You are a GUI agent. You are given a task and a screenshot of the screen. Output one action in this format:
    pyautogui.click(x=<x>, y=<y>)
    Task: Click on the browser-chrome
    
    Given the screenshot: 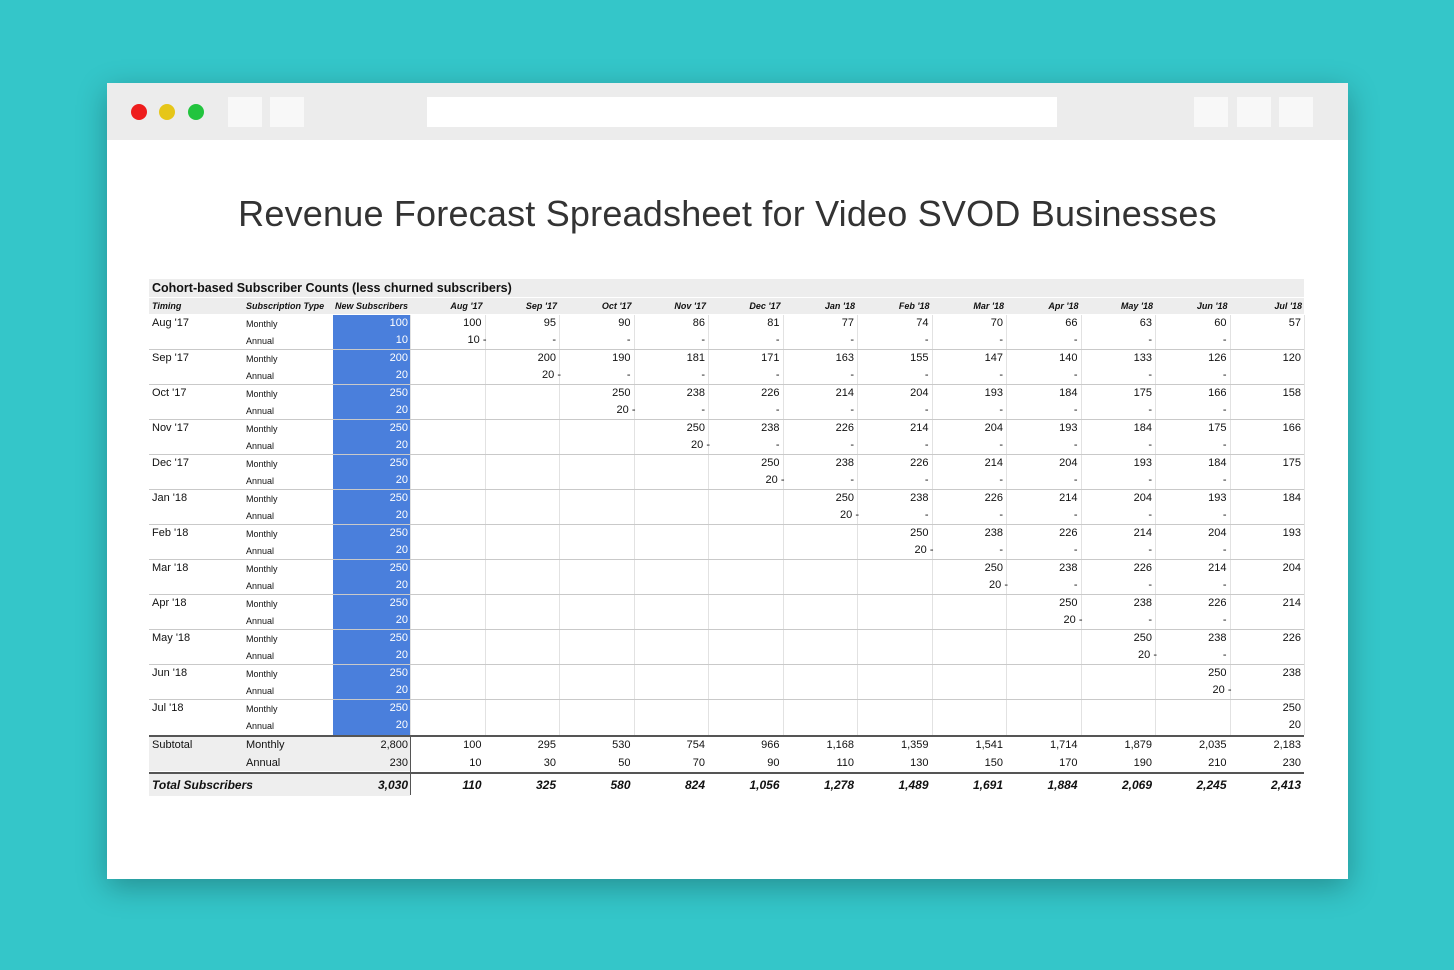 What is the action you would take?
    pyautogui.click(x=727, y=111)
    